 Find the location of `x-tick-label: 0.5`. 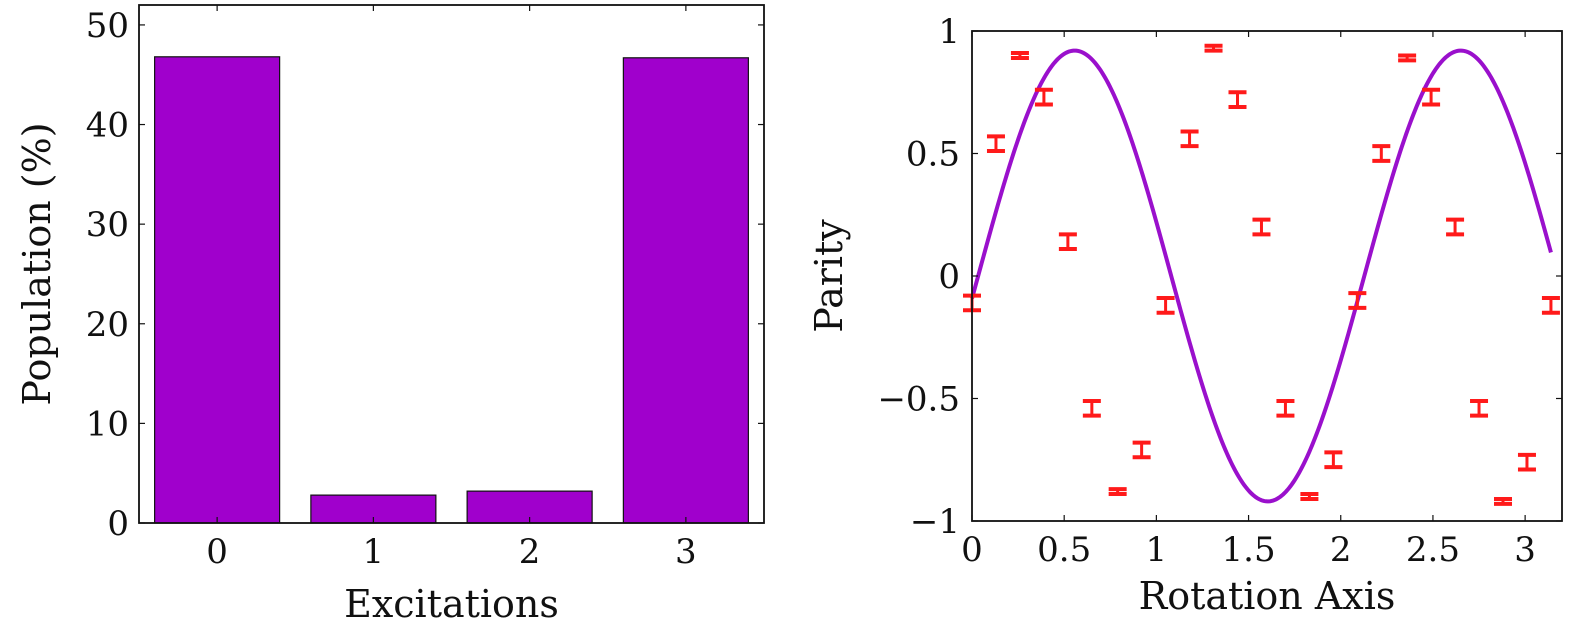

x-tick-label: 0.5 is located at coordinates (1064, 550).